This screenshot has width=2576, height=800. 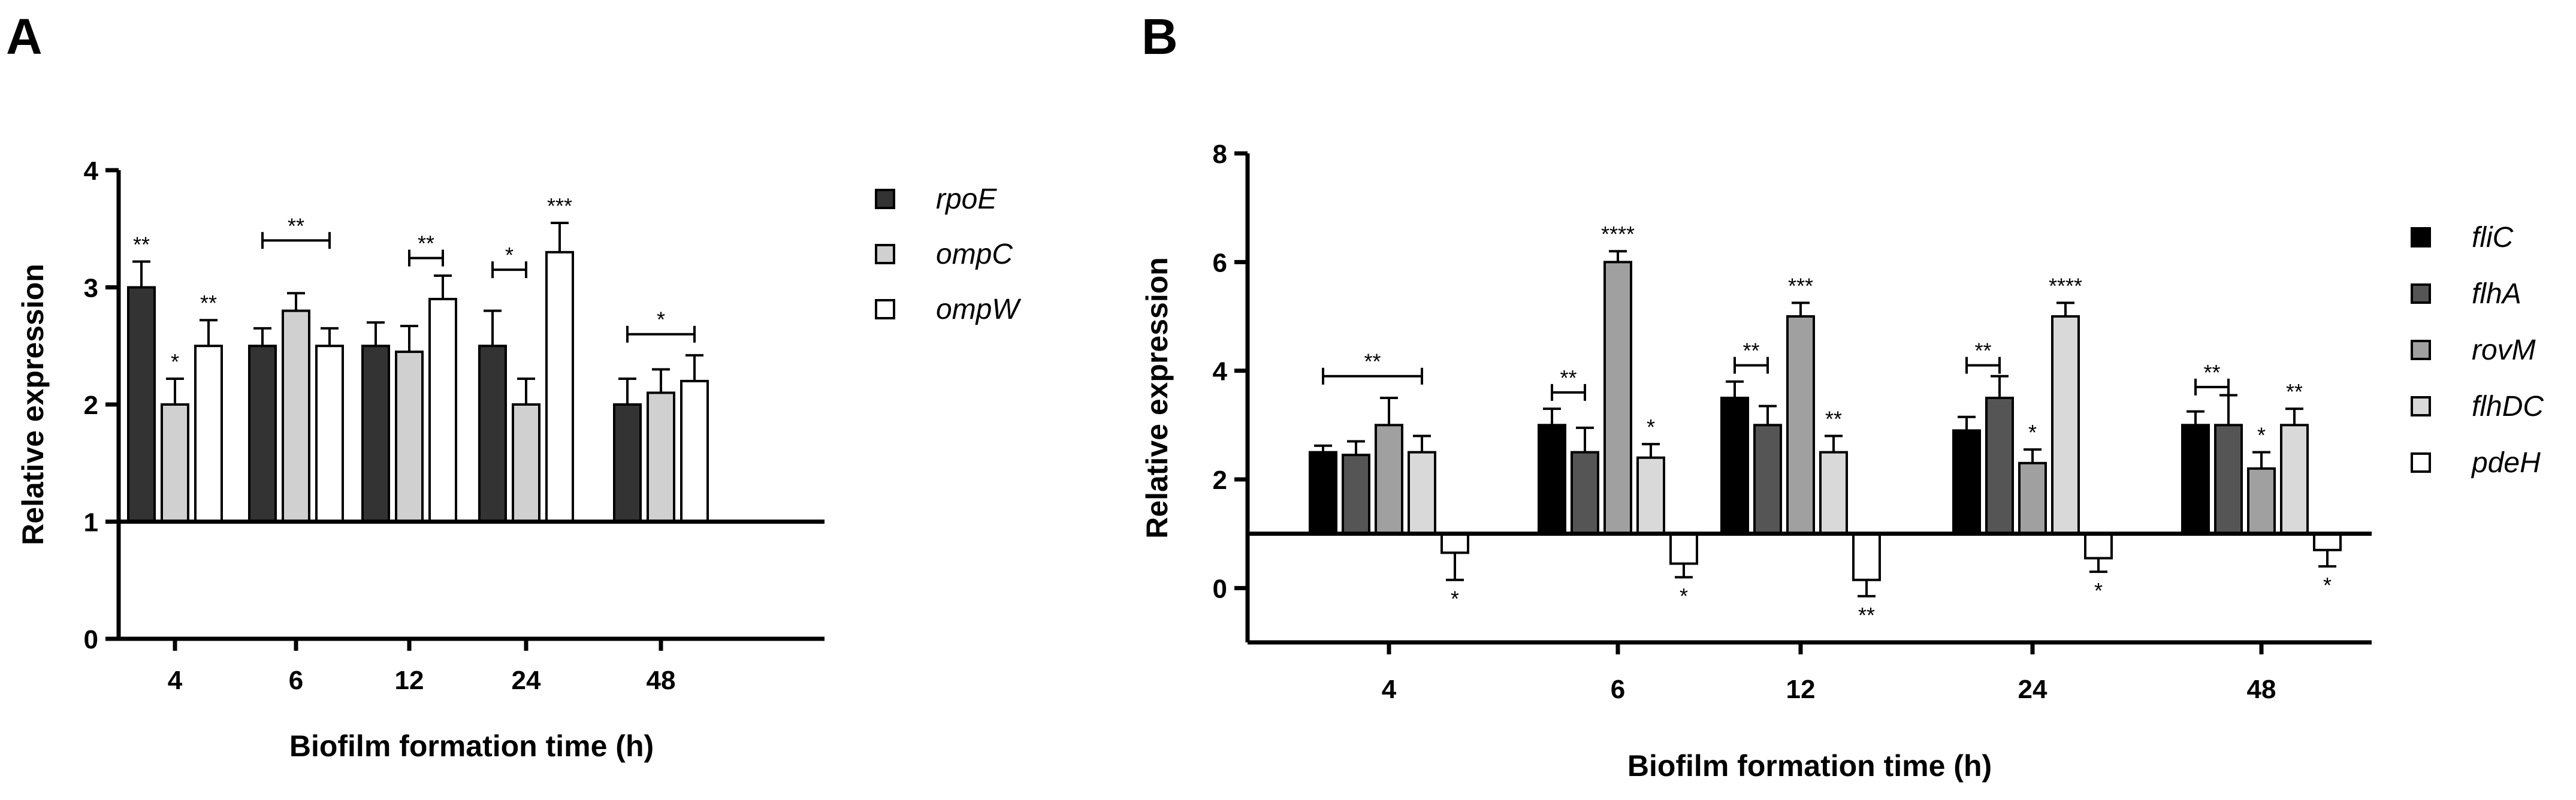 I want to click on x-axis-title: Biofilm formation time (h), so click(x=472, y=746).